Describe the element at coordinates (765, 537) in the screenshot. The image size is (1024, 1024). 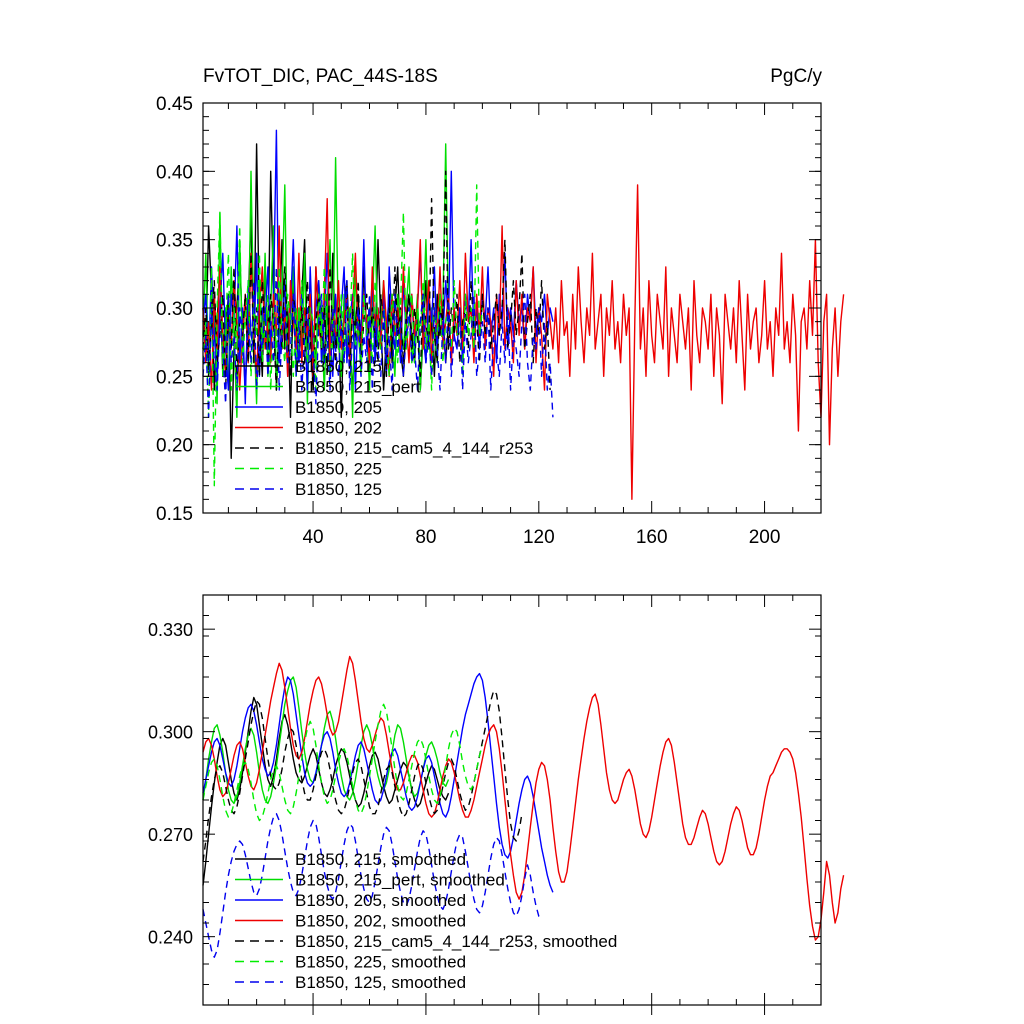
I see `x-tick-label: 200` at that location.